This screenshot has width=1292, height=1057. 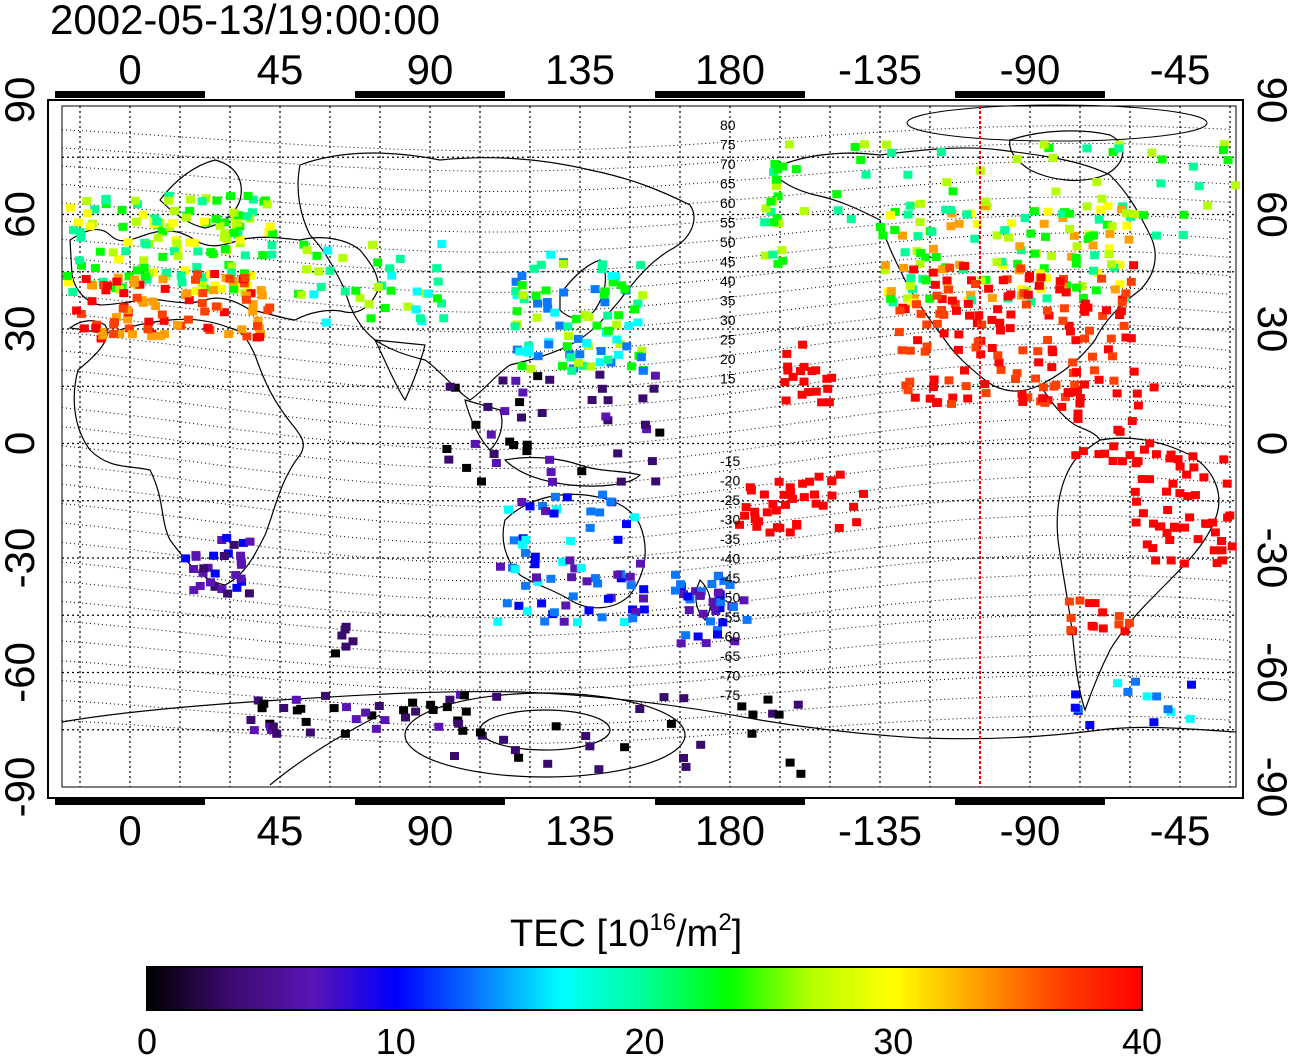 I want to click on contour-label: 65, so click(x=728, y=184).